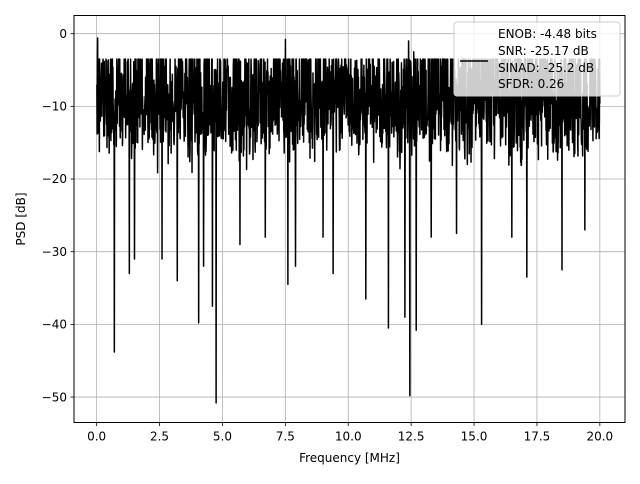  What do you see at coordinates (63, 34) in the screenshot?
I see `y-tick-label: 0` at bounding box center [63, 34].